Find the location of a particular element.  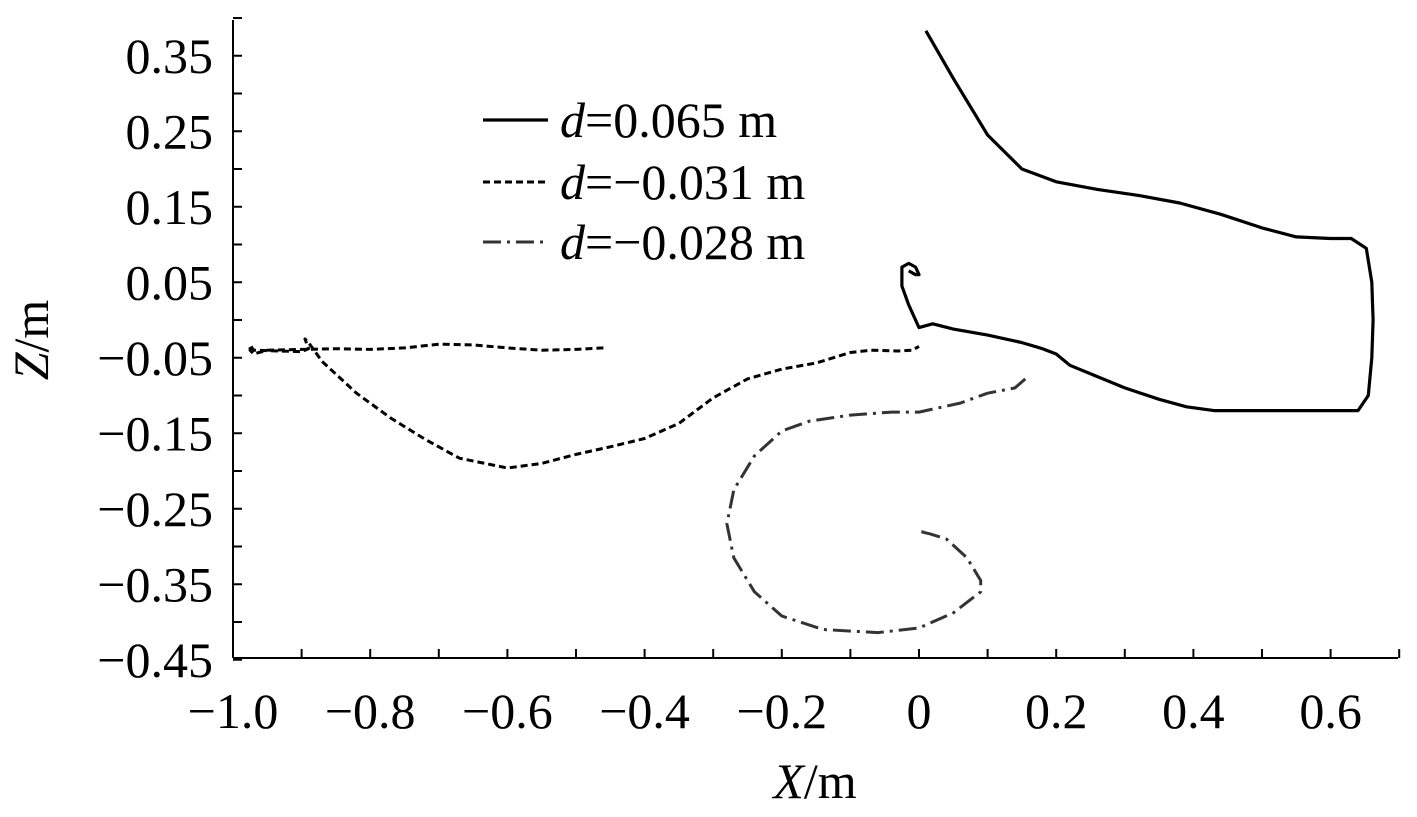

legend-text: =−0.031 m is located at coordinates (695, 182).